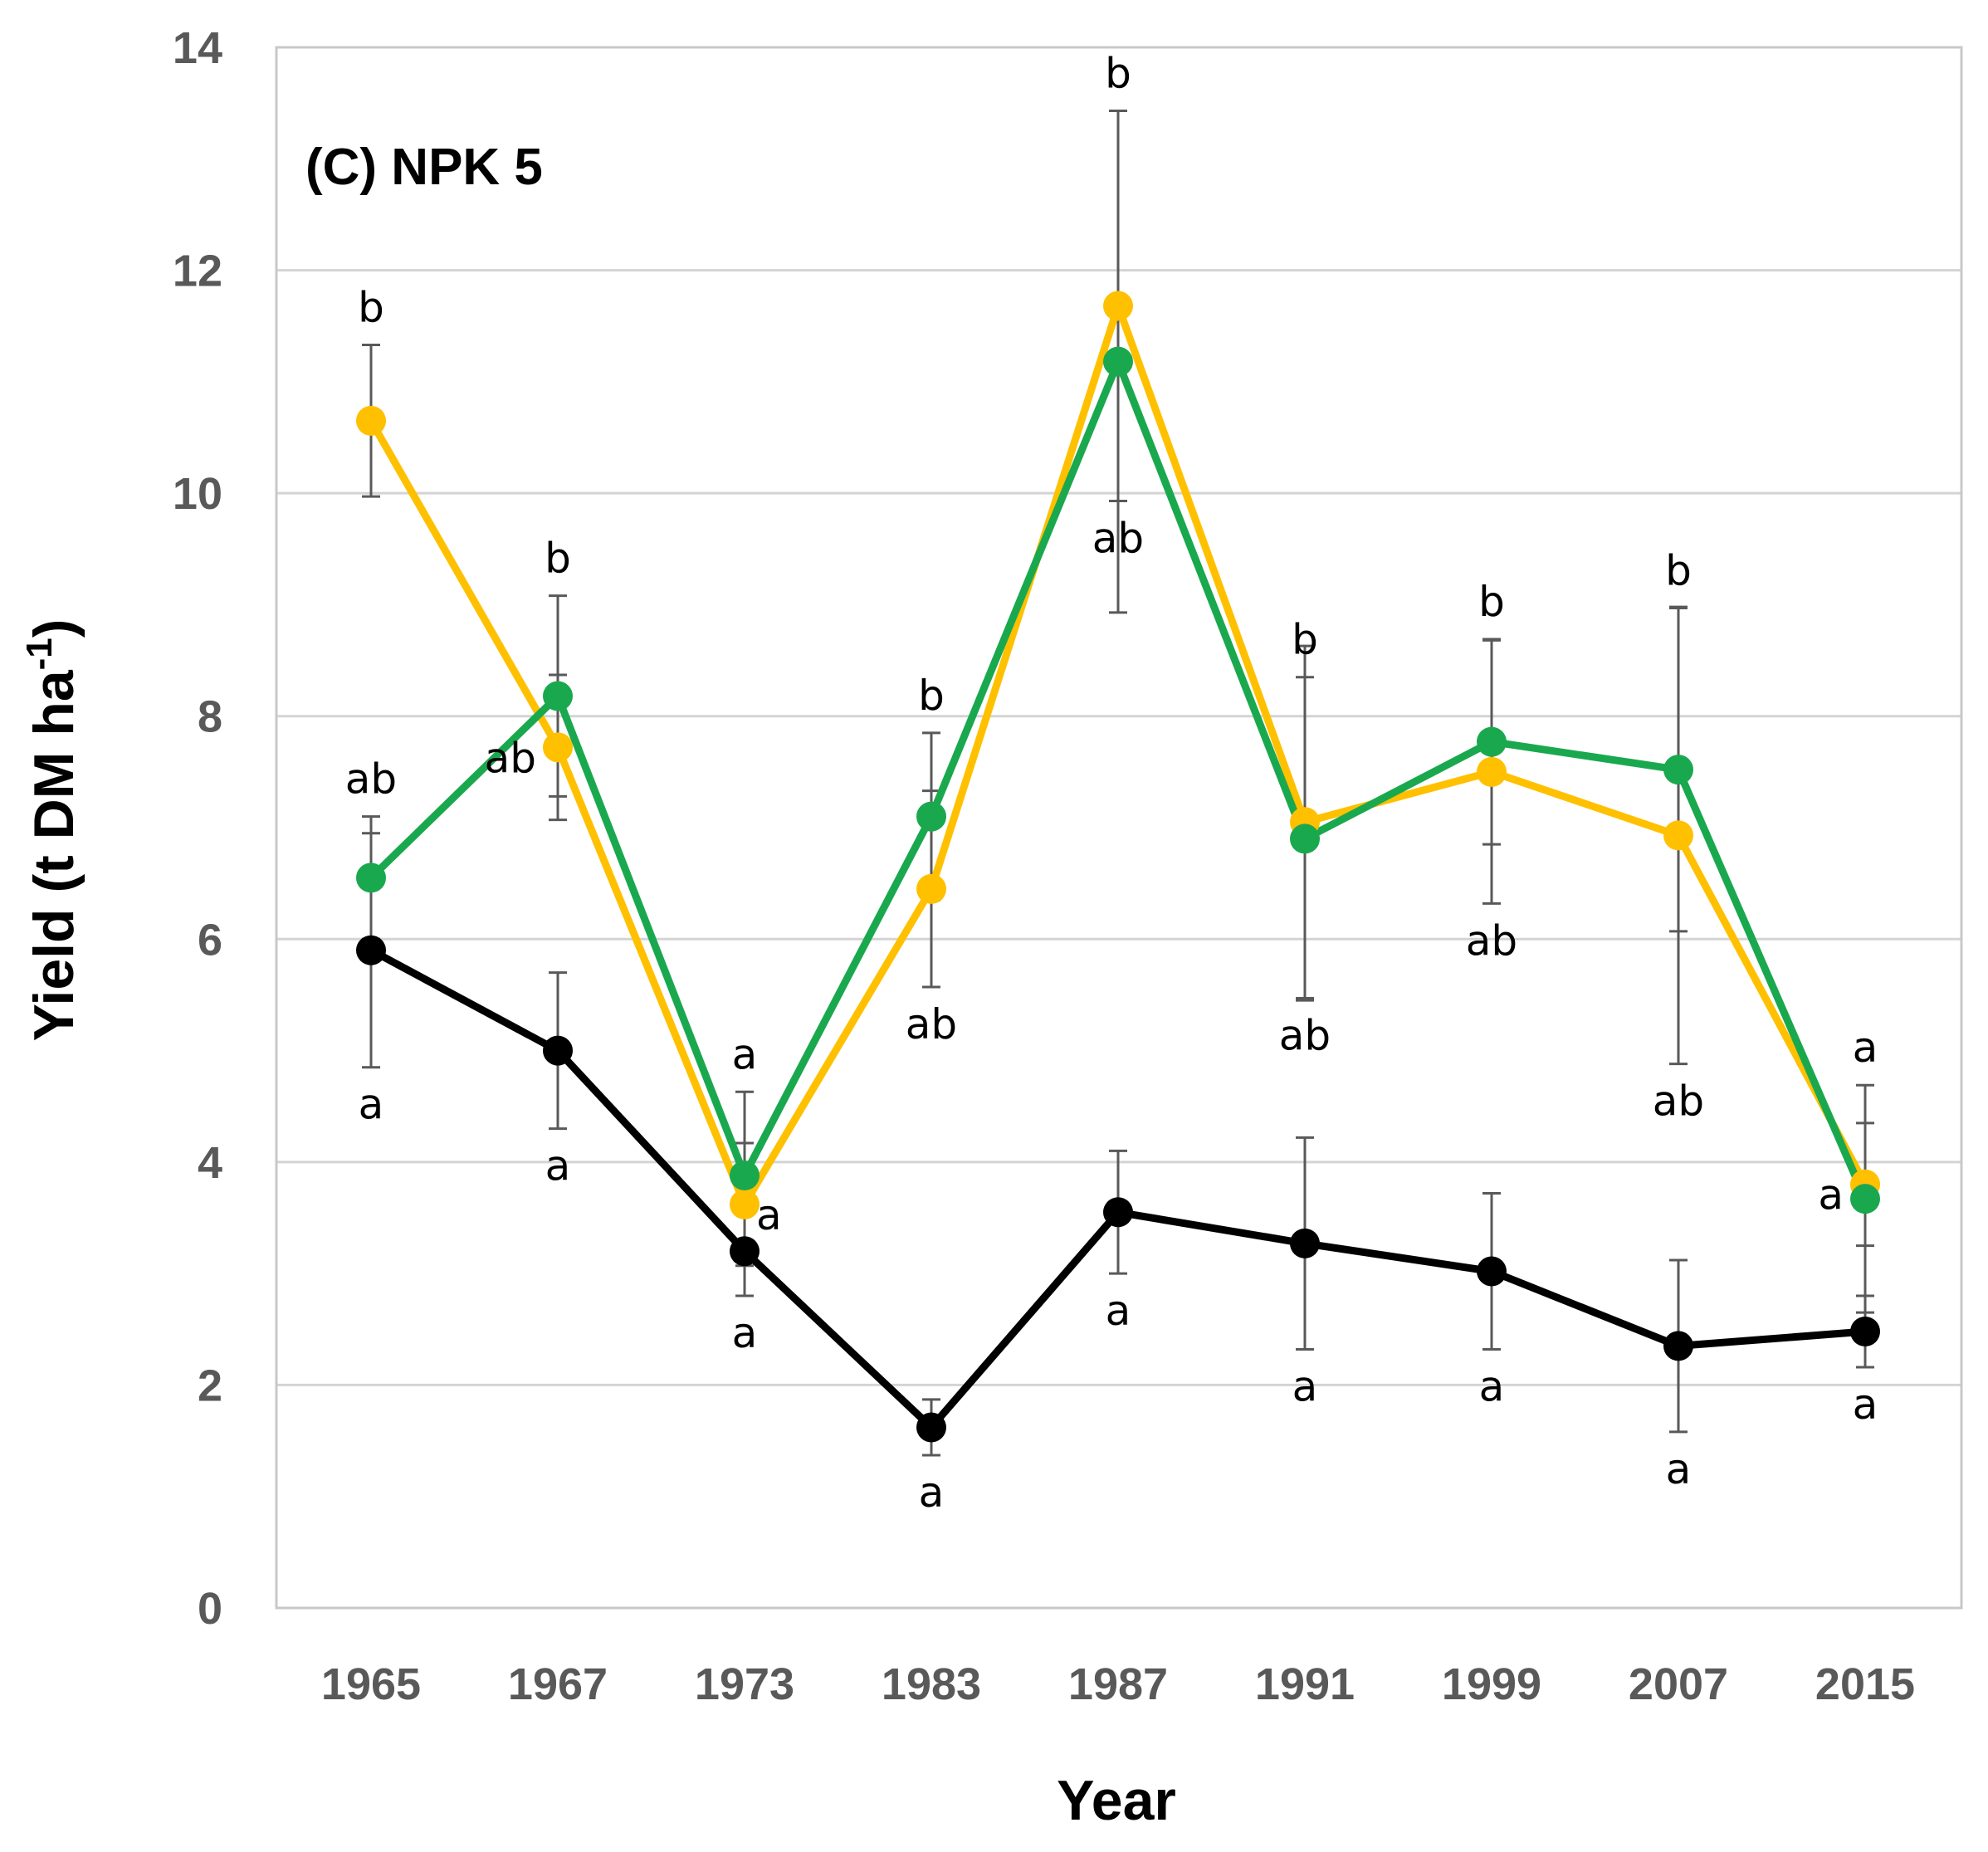 The height and width of the screenshot is (1852, 1988). I want to click on y-axis-title-main: Yield (t DM ha, so click(53, 855).